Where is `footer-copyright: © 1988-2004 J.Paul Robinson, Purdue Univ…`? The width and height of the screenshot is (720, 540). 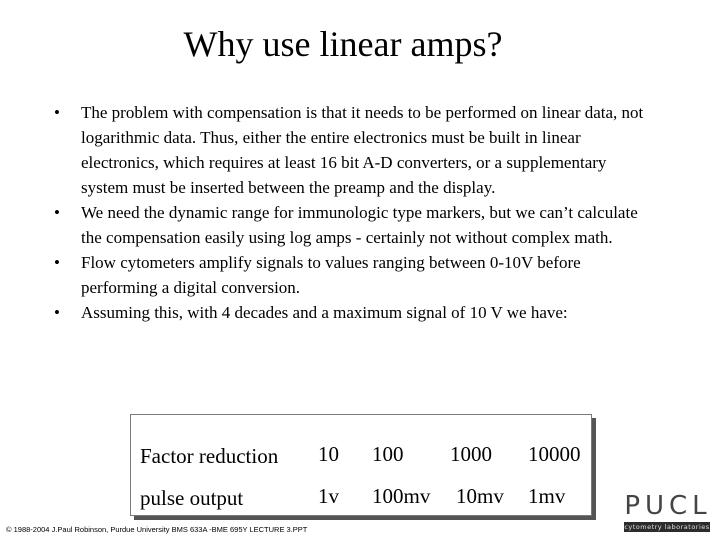
footer-copyright: © 1988-2004 J.Paul Robinson, Purdue Univ… is located at coordinates (157, 529).